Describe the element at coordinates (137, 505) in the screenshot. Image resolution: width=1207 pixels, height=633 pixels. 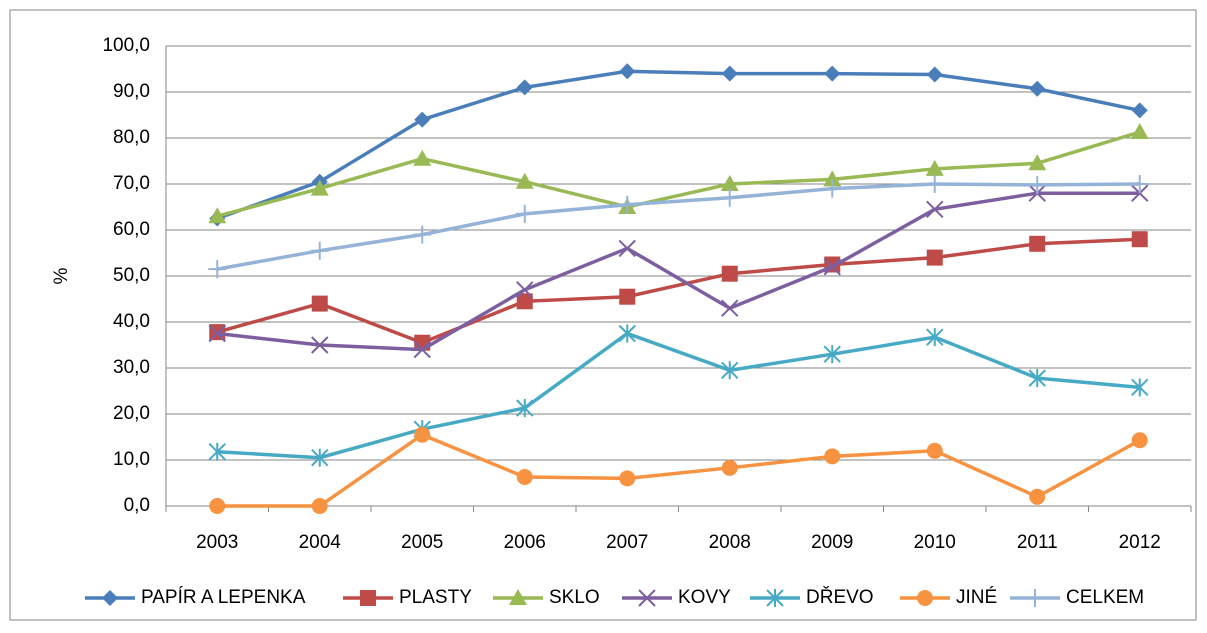
I see `y-tick-label: 0,0` at that location.